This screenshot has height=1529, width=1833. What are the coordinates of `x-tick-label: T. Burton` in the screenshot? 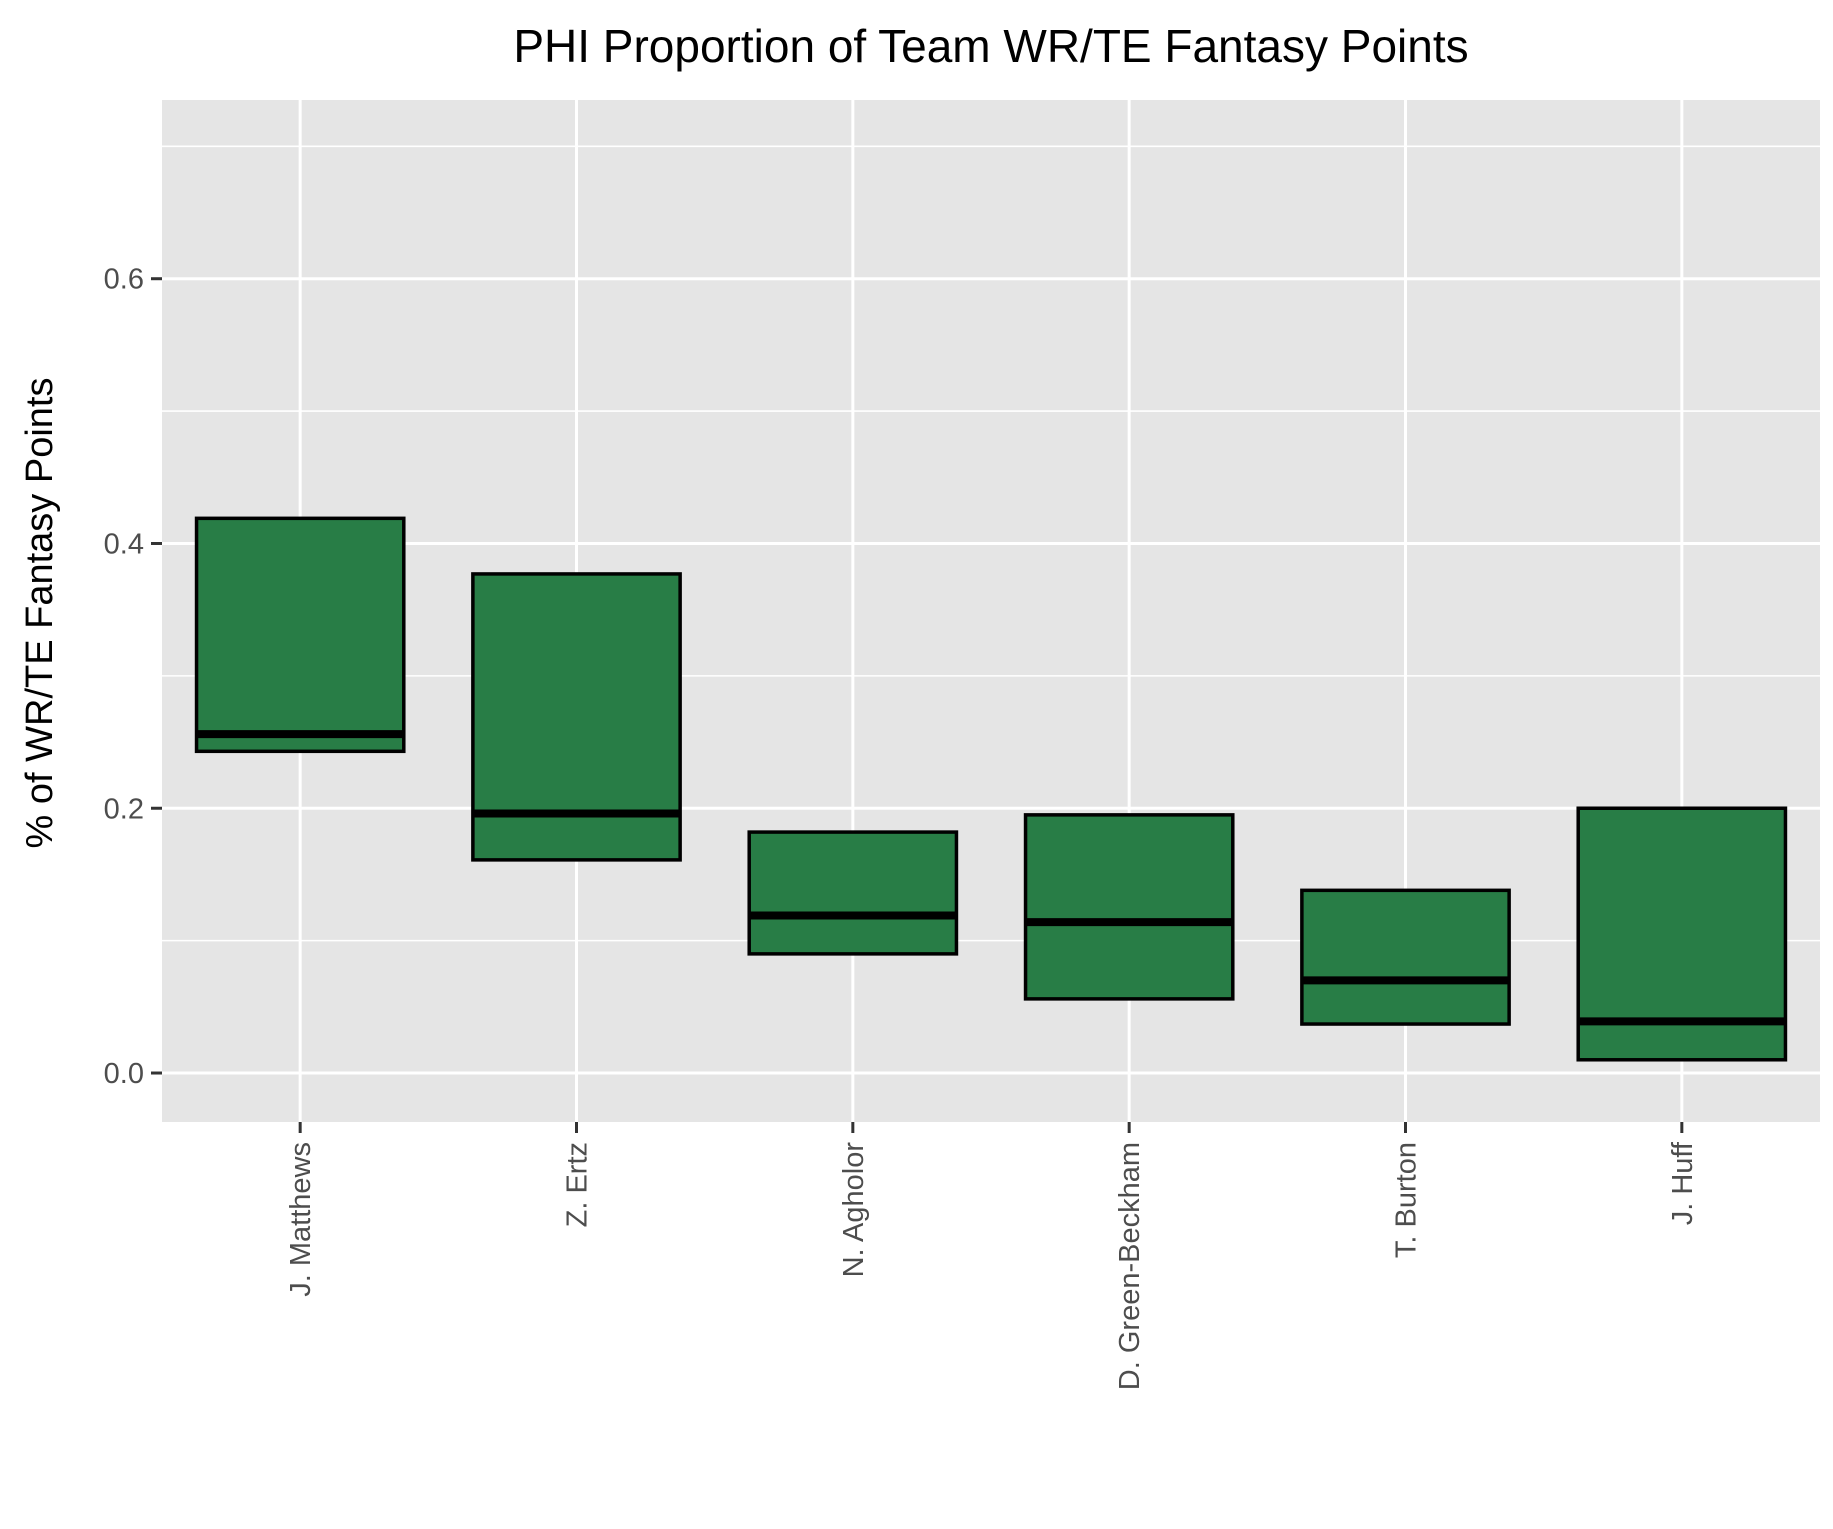 It's located at (1407, 1200).